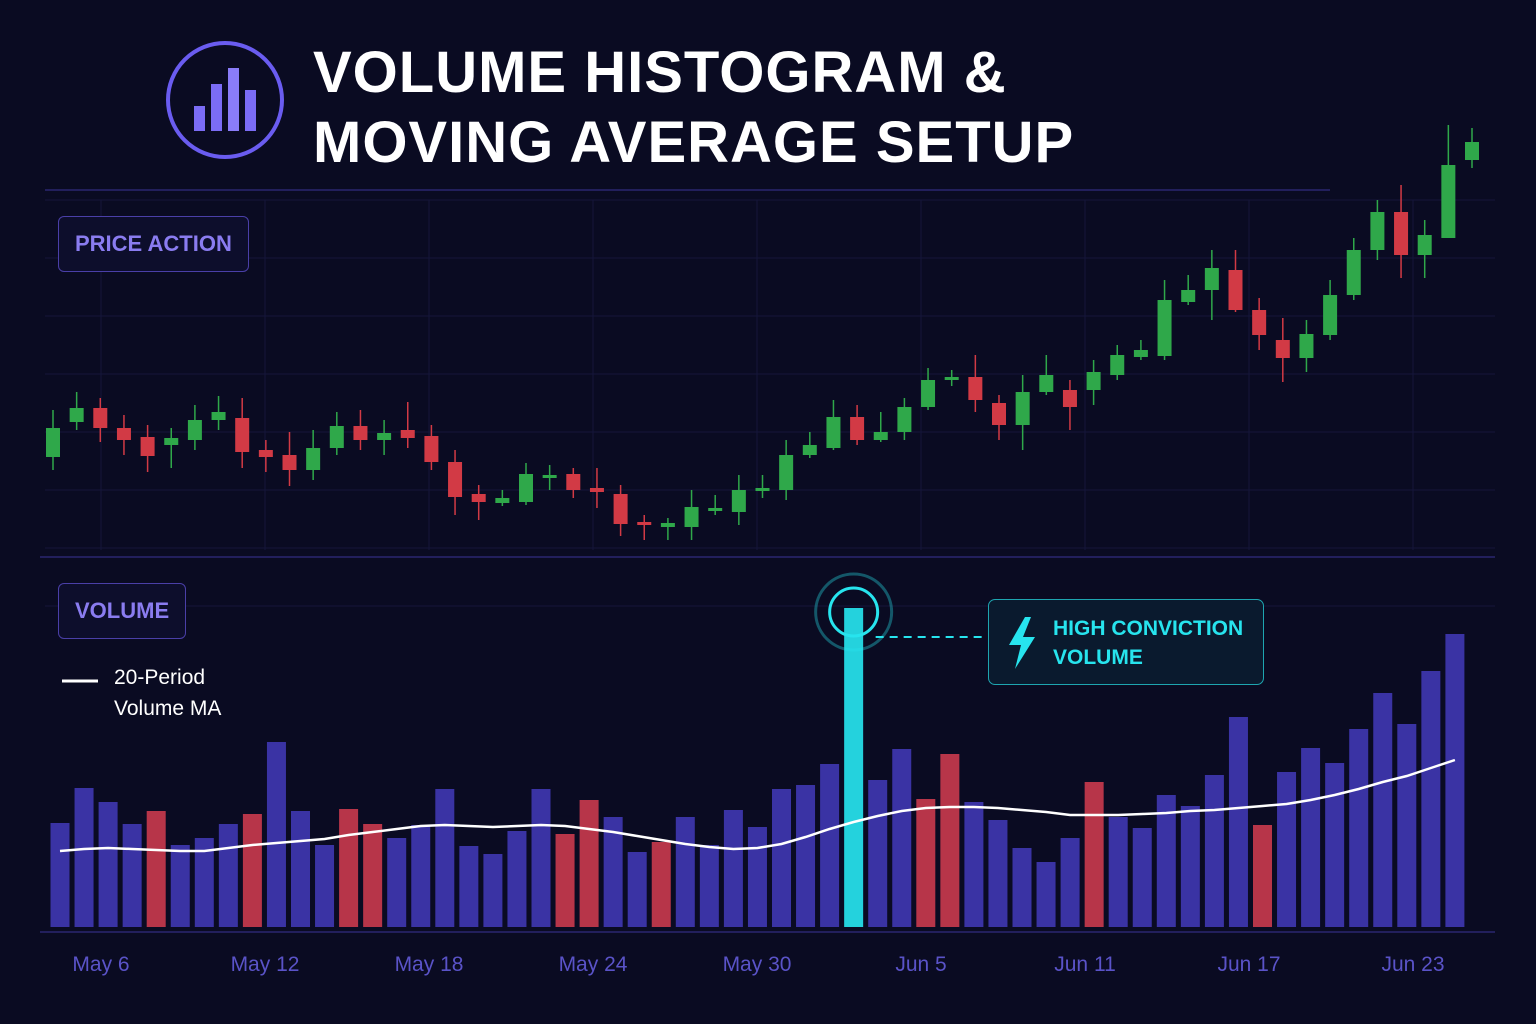 The height and width of the screenshot is (1024, 1536). What do you see at coordinates (153, 244) in the screenshot?
I see `panel-label: PRICE ACTION` at bounding box center [153, 244].